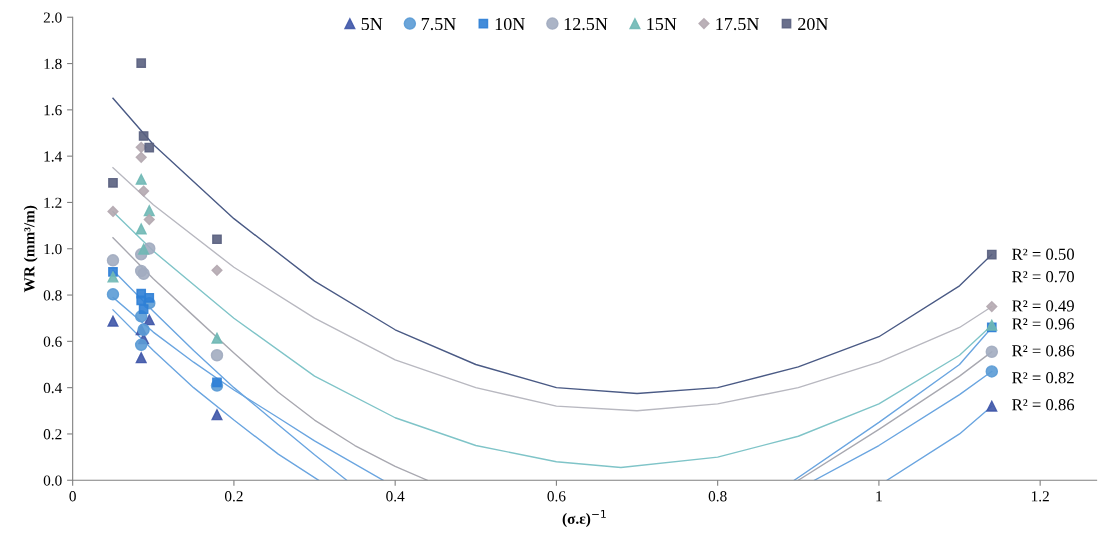 The height and width of the screenshot is (539, 1101). Describe the element at coordinates (1043, 277) in the screenshot. I see `annotation: R² = 0.70` at that location.